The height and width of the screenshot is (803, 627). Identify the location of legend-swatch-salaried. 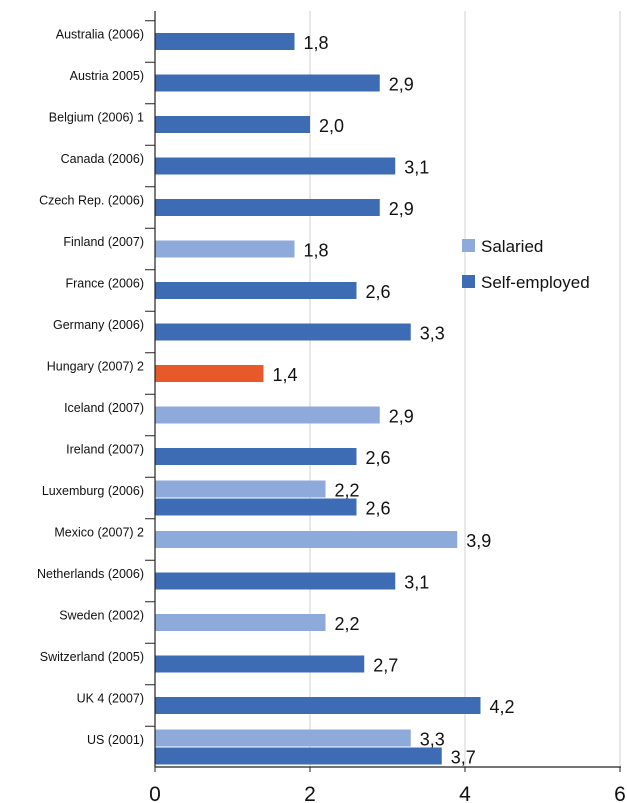
(468, 245).